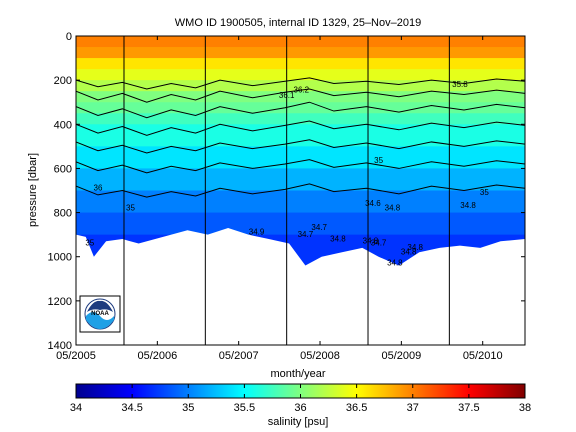 Image resolution: width=576 pixels, height=432 pixels. I want to click on x-tick-label: 05/2008, so click(320, 356).